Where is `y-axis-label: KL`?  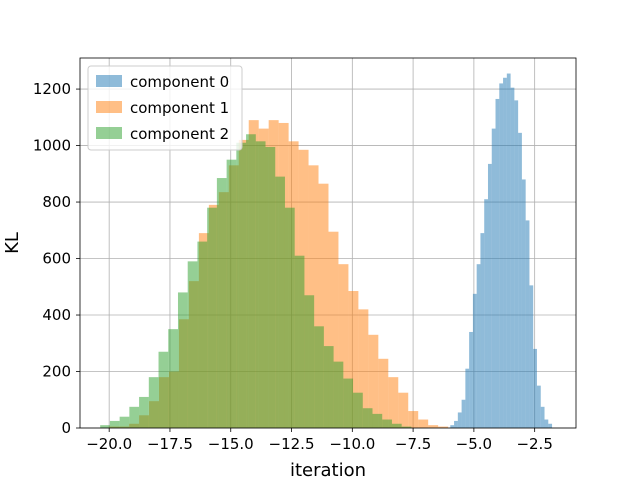 y-axis-label: KL is located at coordinates (12, 243).